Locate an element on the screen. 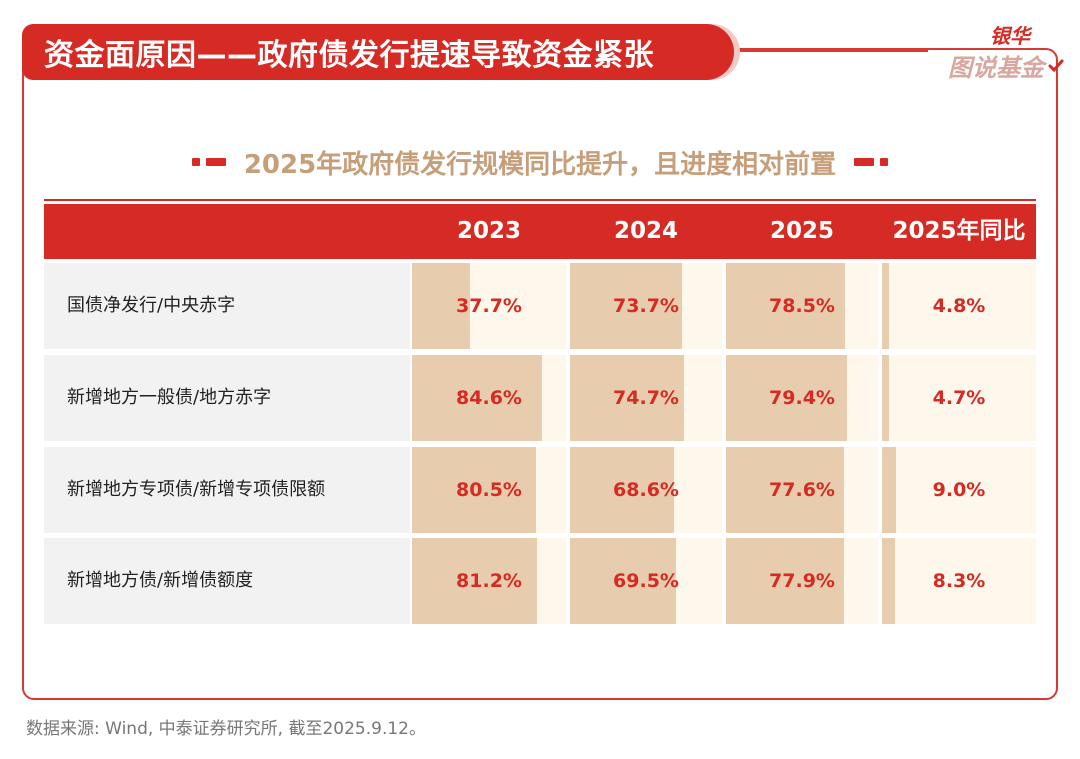 This screenshot has height=759, width=1080. value-label: 77.9% is located at coordinates (802, 581).